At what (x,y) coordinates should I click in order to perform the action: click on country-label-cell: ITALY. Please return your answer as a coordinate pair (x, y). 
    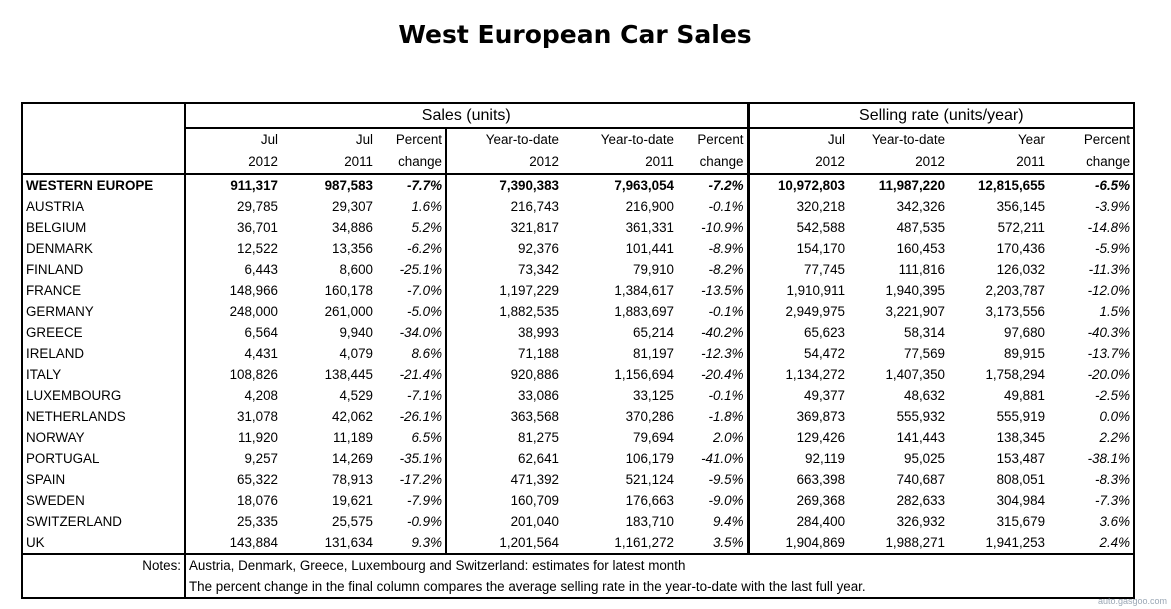
    Looking at the image, I should click on (44, 374).